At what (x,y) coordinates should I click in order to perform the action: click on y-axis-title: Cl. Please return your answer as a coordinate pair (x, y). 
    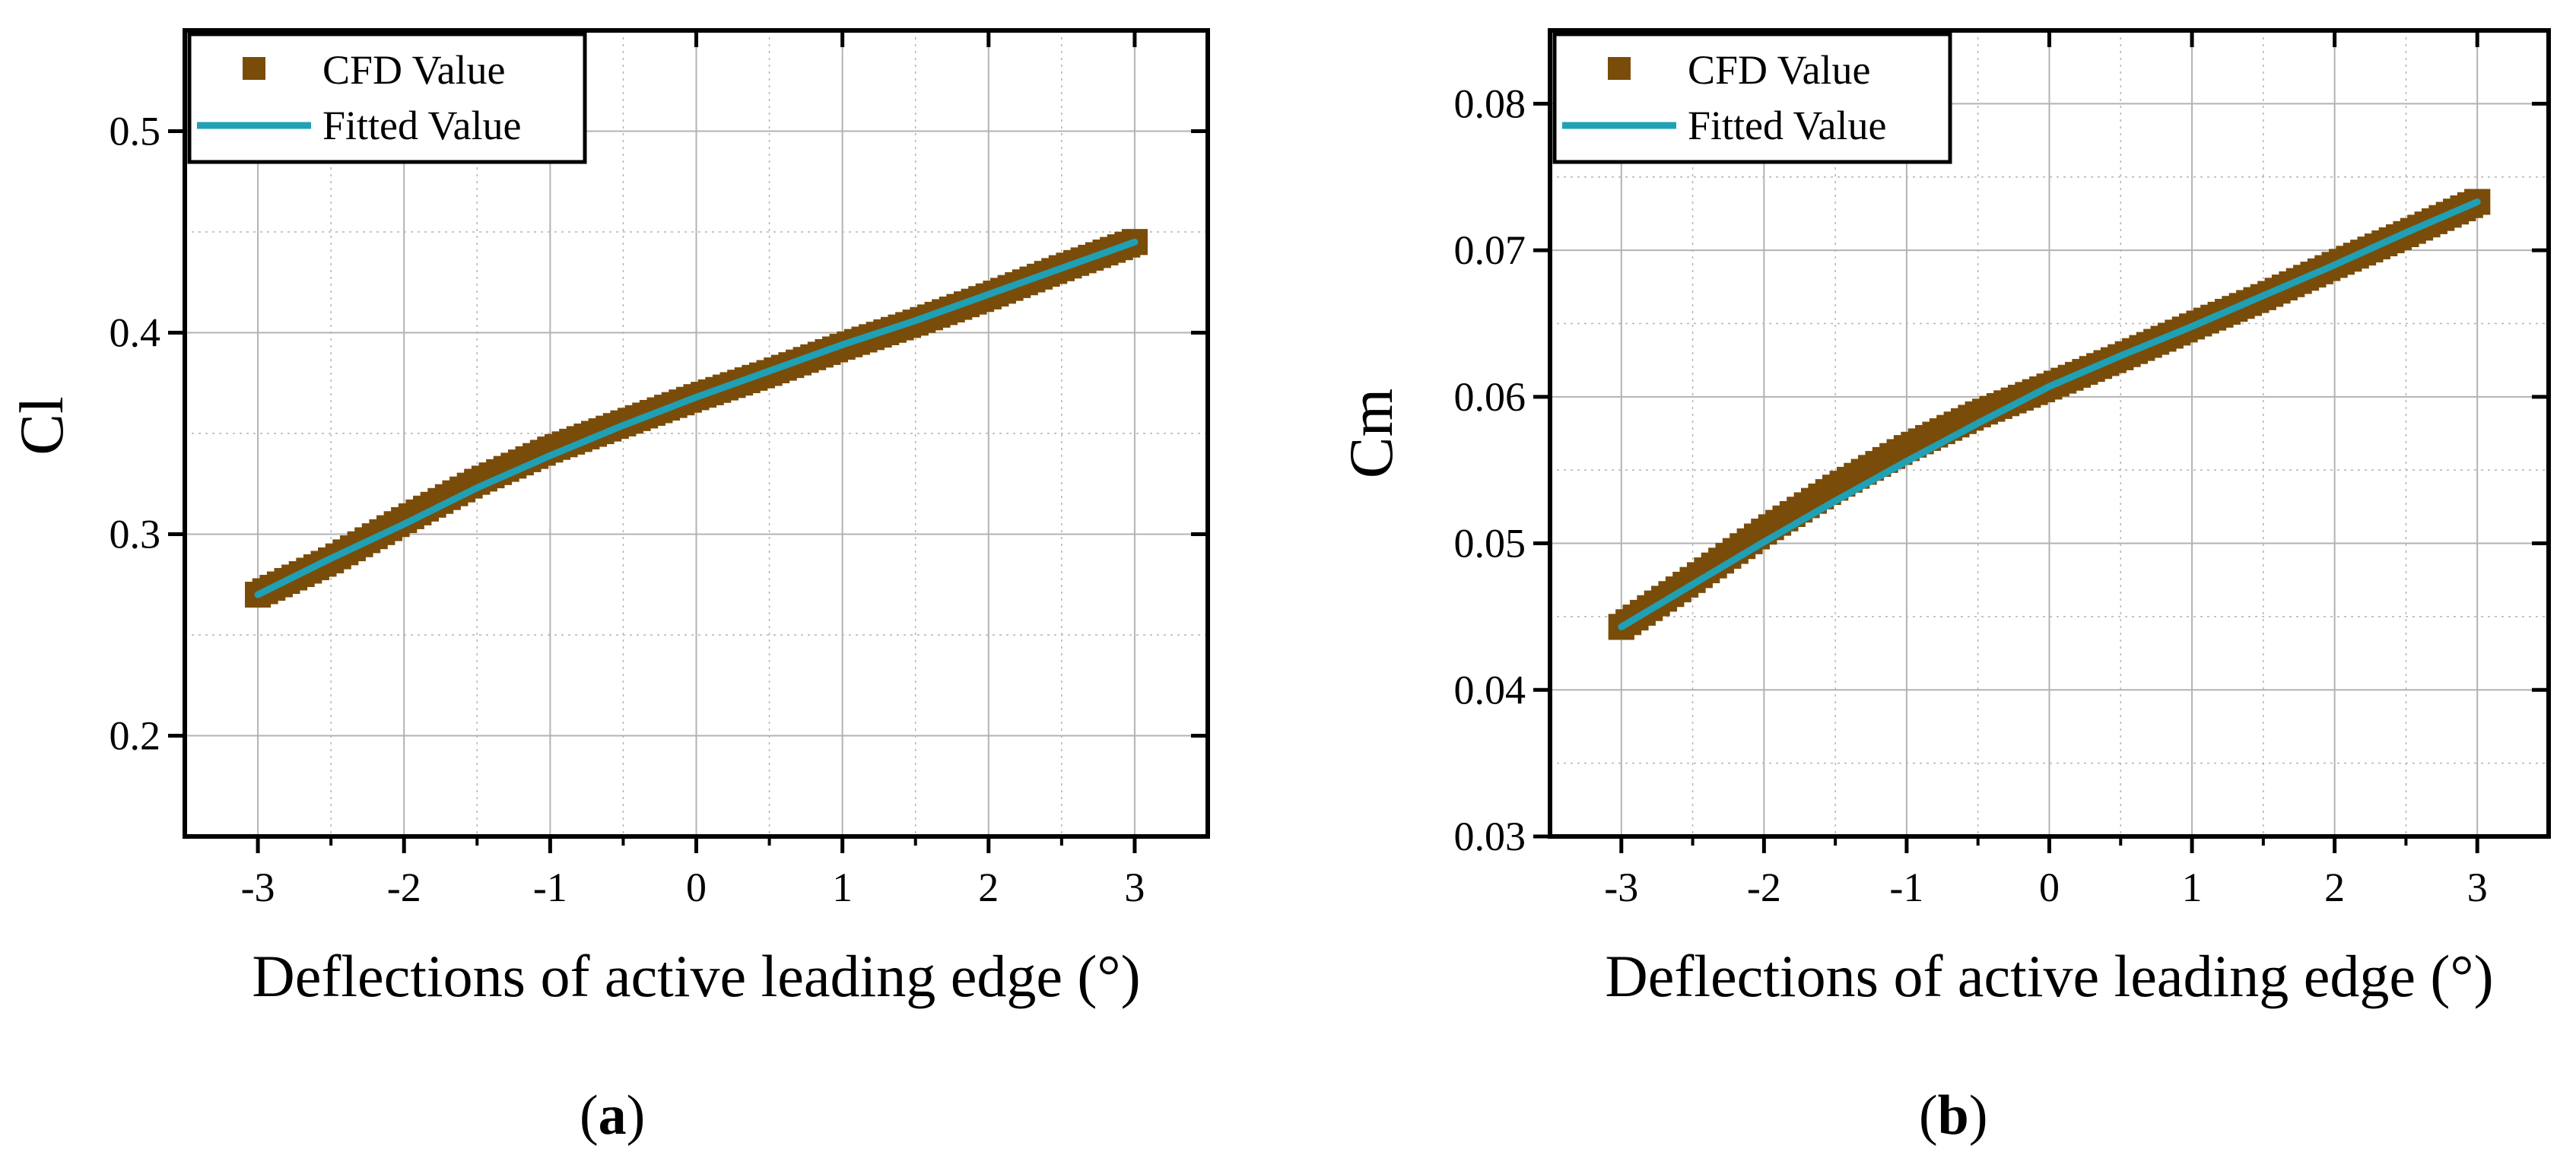
    Looking at the image, I should click on (41, 425).